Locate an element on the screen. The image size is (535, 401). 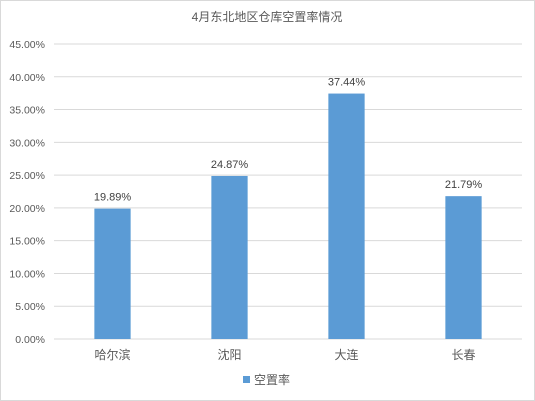
data-label: 37.44% is located at coordinates (347, 83).